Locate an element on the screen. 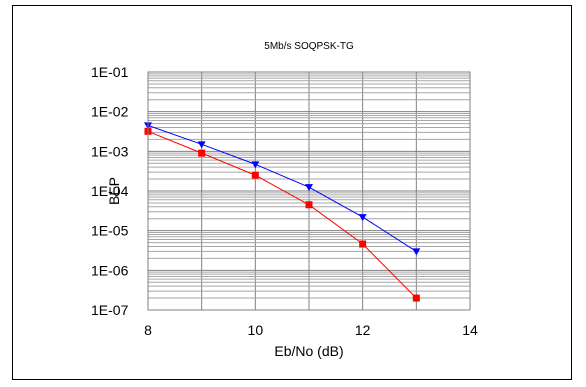  y-tick-label: 1E-04 is located at coordinates (110, 191).